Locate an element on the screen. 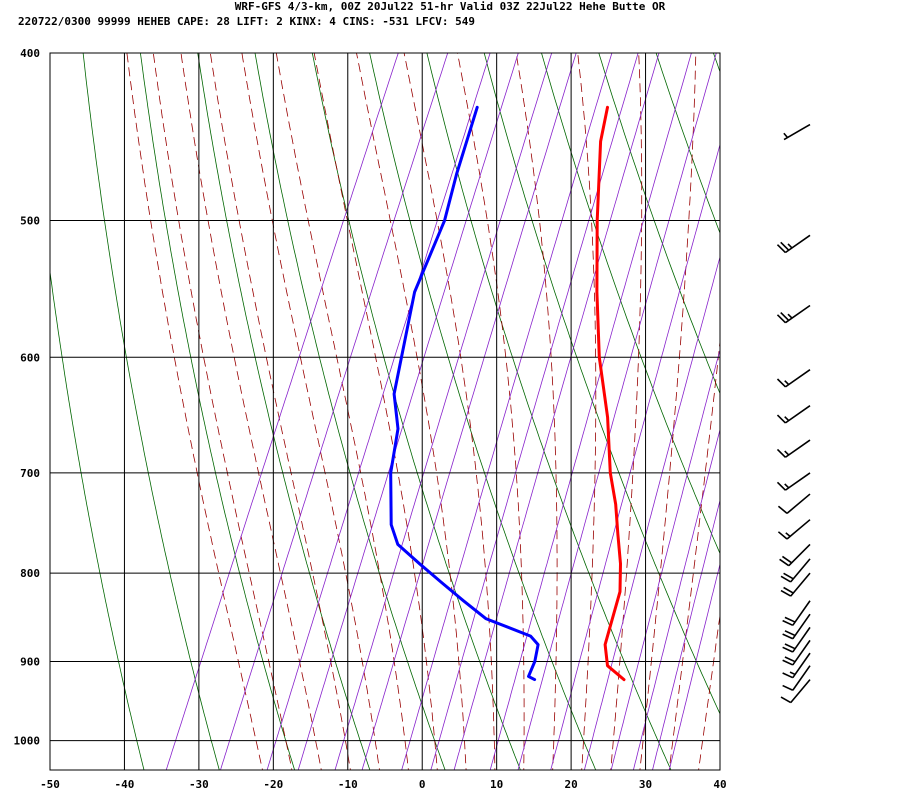  y-tick-label: 800 is located at coordinates (30, 573).